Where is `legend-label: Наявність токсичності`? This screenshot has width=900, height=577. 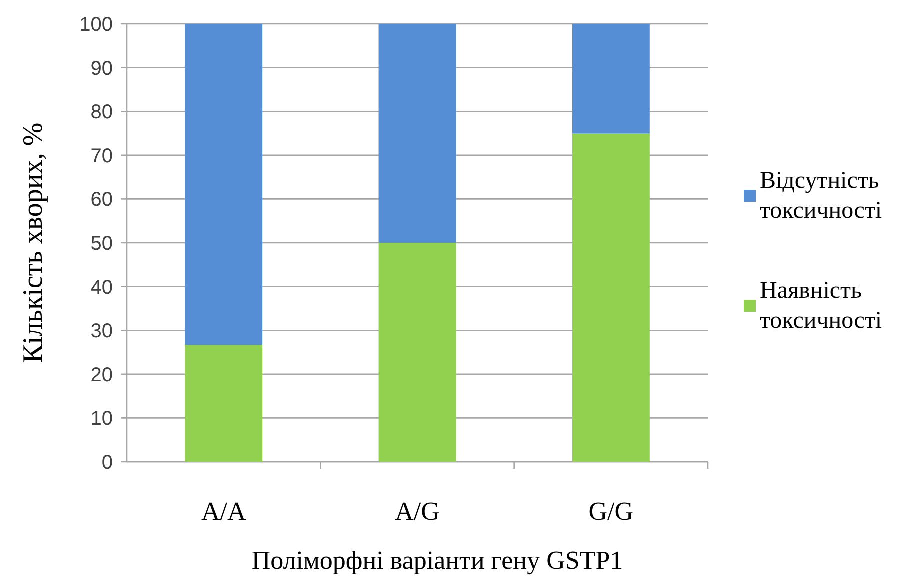
legend-label: Наявність токсичності is located at coordinates (821, 306).